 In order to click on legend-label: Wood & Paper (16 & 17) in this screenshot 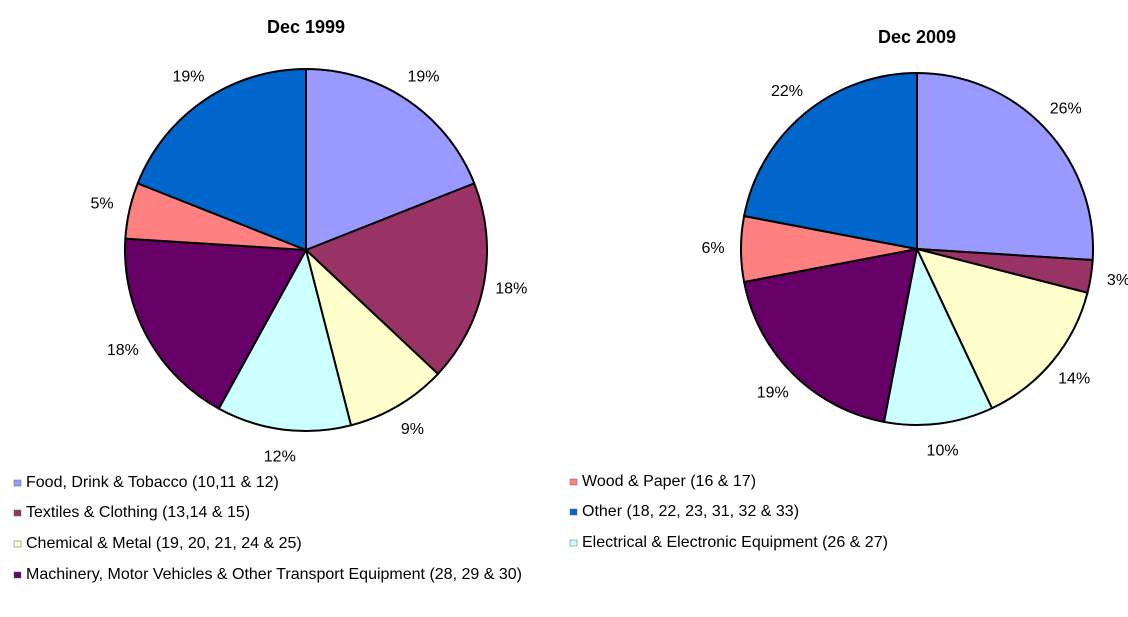, I will do `click(669, 481)`.